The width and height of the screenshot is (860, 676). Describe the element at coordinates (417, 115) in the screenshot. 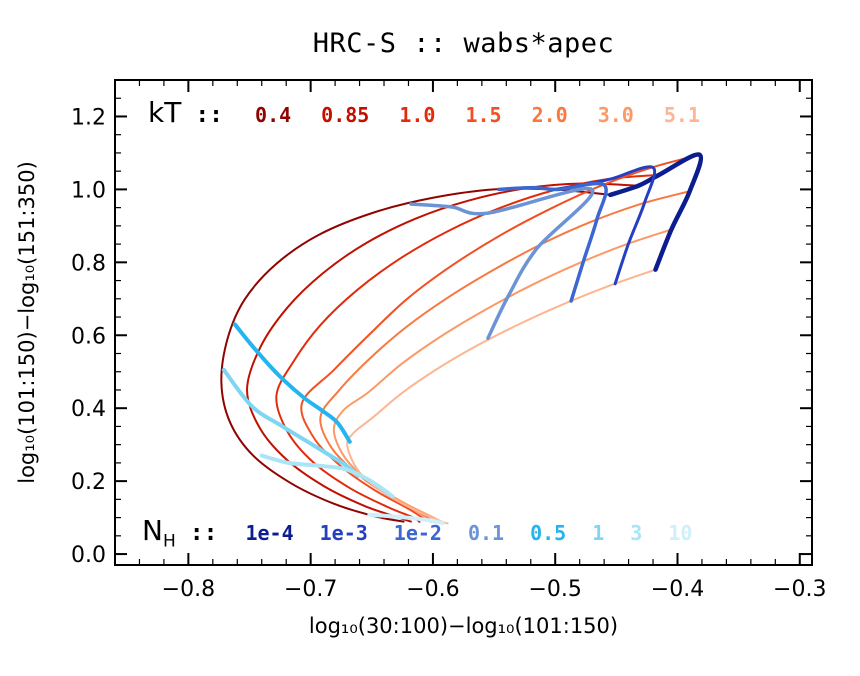

I see `legend-kt-value-1.0: 1.0` at that location.